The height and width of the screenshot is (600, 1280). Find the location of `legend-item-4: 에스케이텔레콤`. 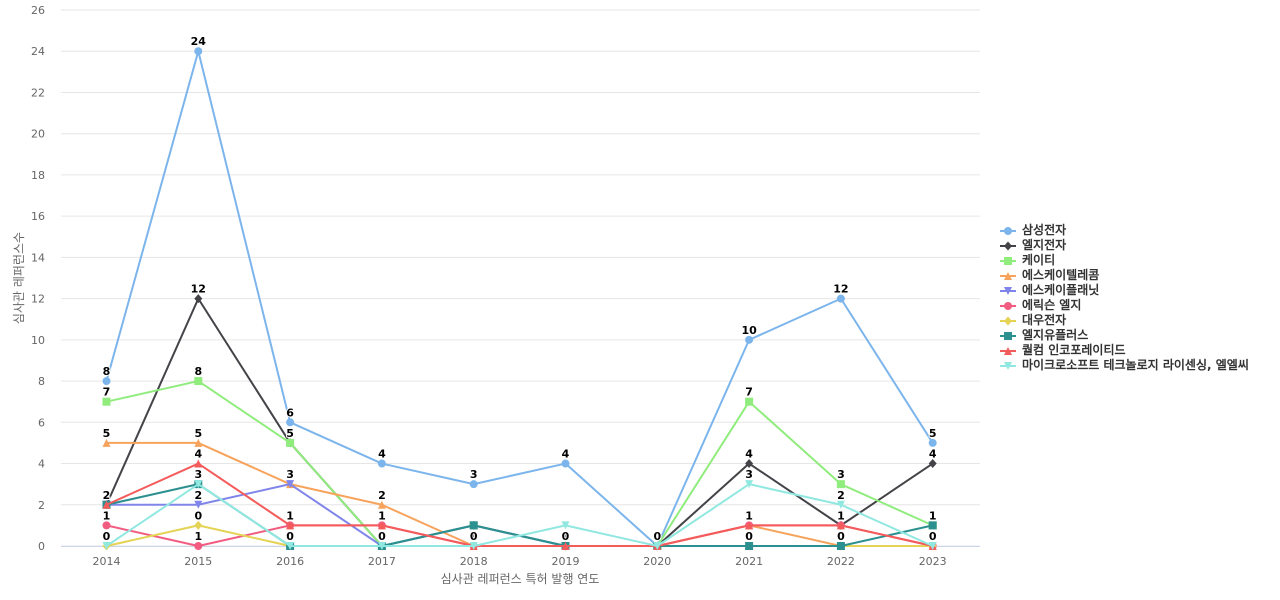

legend-item-4: 에스케이텔레콤 is located at coordinates (1124, 275).